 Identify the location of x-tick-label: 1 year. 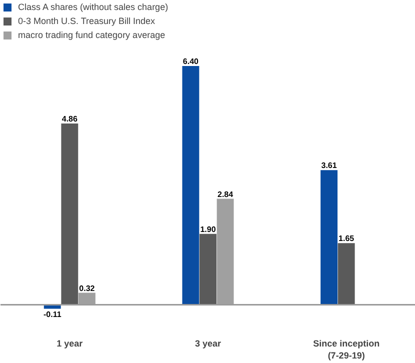
(70, 343).